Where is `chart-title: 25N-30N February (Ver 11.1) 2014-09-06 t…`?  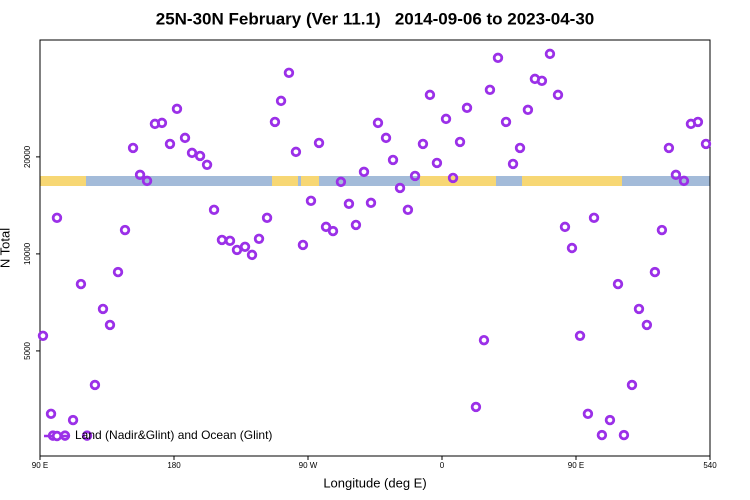 chart-title: 25N-30N February (Ver 11.1) 2014-09-06 t… is located at coordinates (375, 18).